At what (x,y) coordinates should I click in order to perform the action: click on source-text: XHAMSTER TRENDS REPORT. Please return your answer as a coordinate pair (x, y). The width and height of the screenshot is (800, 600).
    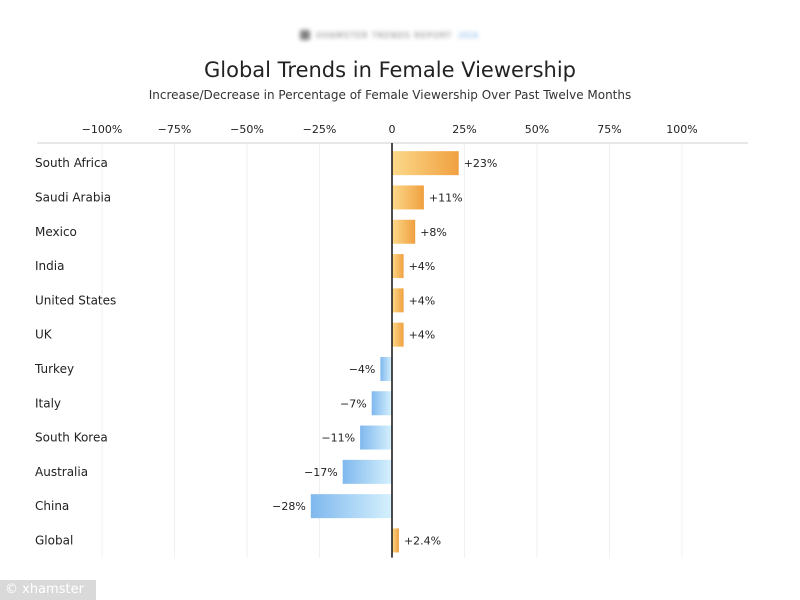
    Looking at the image, I should click on (384, 35).